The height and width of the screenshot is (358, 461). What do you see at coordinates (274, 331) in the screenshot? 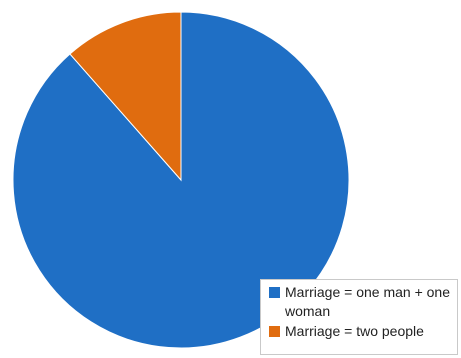
I see `legend-swatch-orange` at bounding box center [274, 331].